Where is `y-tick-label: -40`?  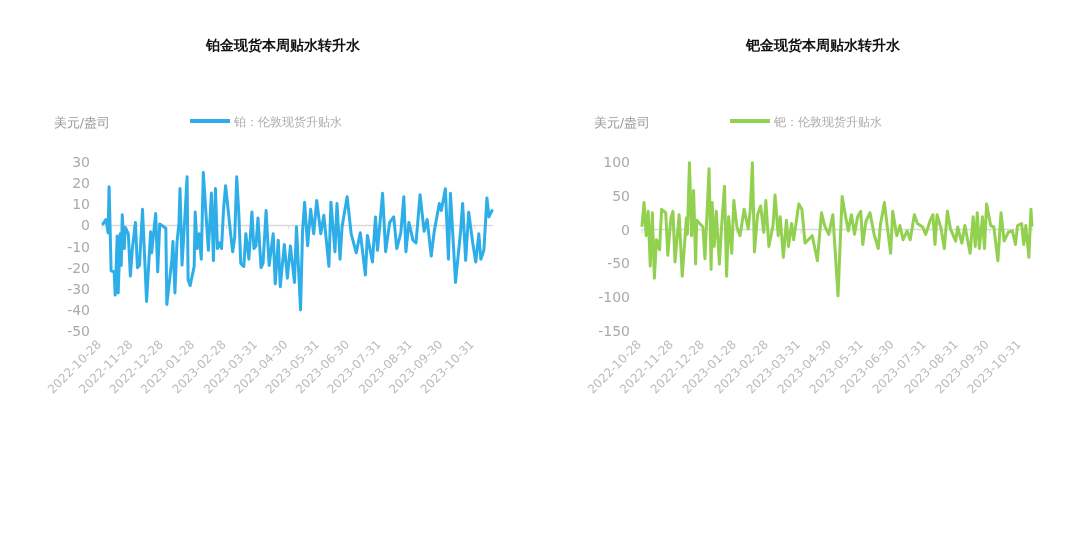
y-tick-label: -40 is located at coordinates (78, 309).